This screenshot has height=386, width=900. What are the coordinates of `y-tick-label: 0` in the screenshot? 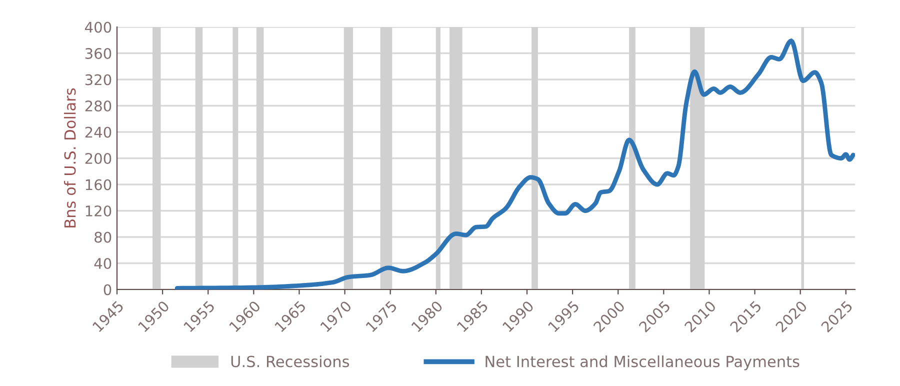 It's located at (108, 290).